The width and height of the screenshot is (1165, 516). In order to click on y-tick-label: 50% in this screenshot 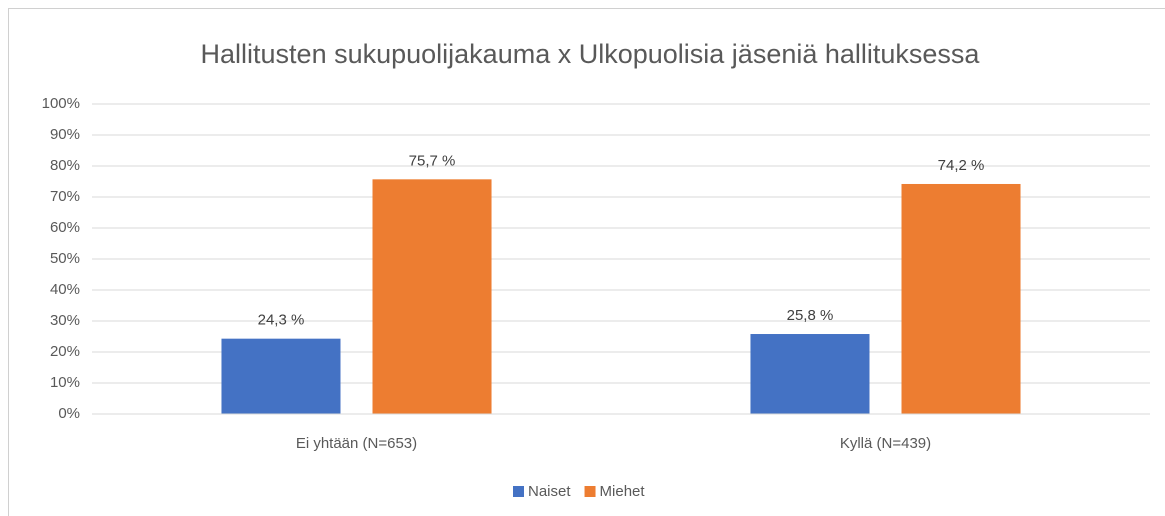, I will do `click(65, 258)`.